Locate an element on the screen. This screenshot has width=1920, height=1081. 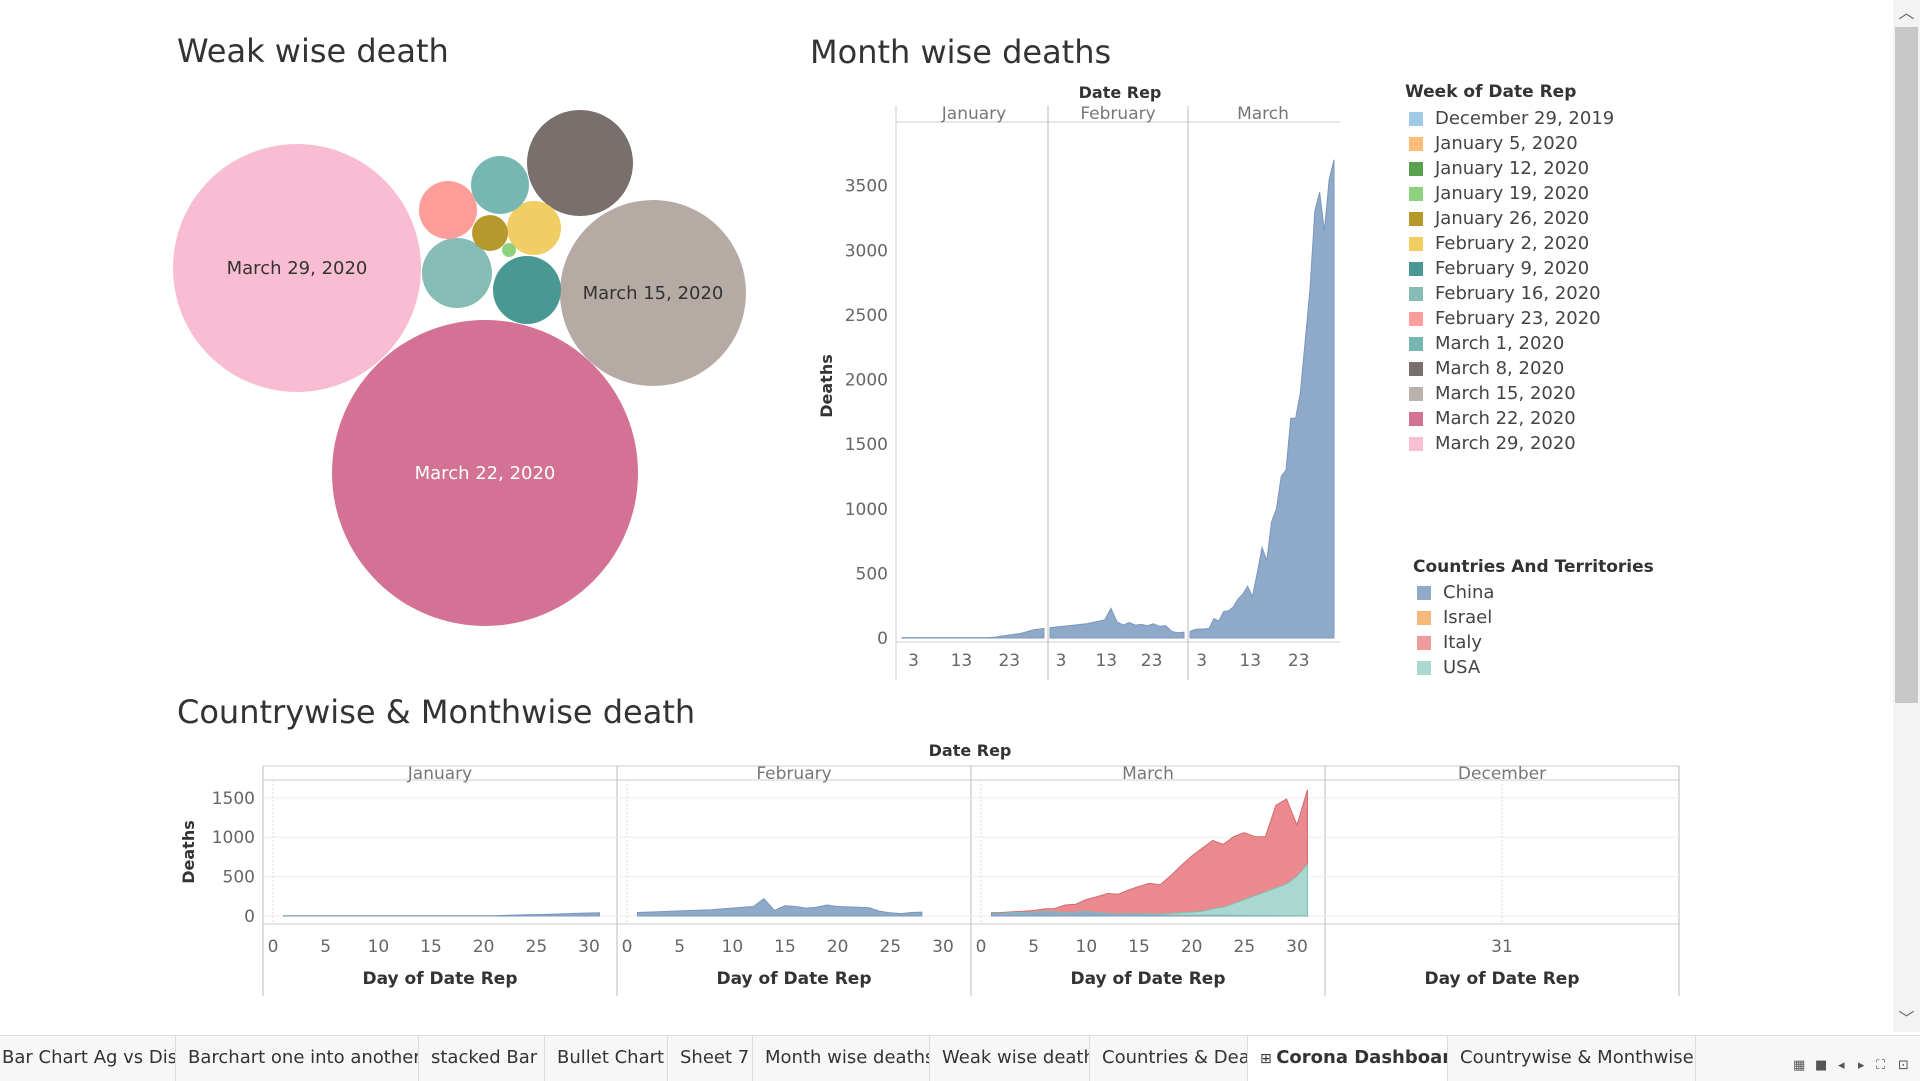
week-legend-item: February 23, 2020 is located at coordinates (1511, 318).